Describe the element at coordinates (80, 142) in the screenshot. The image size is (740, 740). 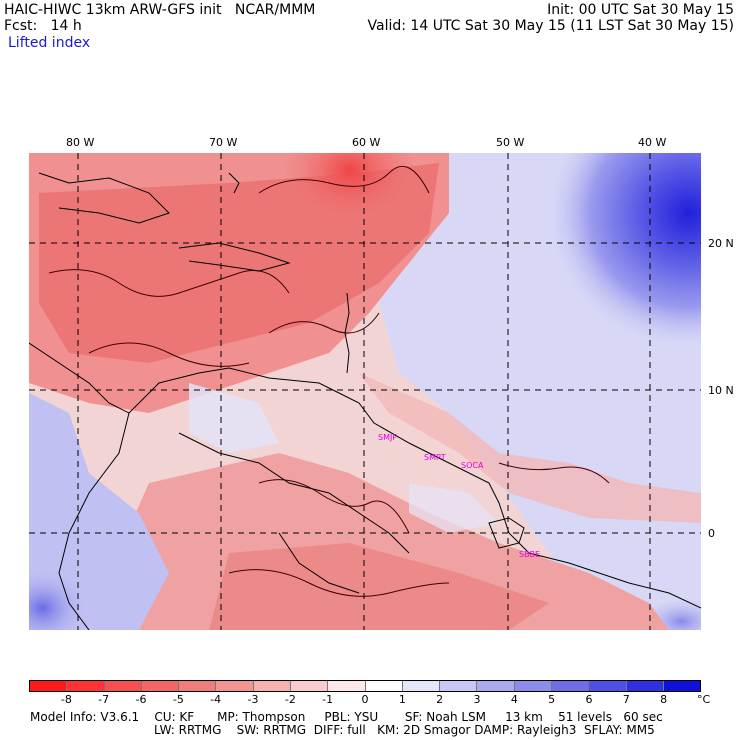
I see `lon-label-80w: 80 W` at that location.